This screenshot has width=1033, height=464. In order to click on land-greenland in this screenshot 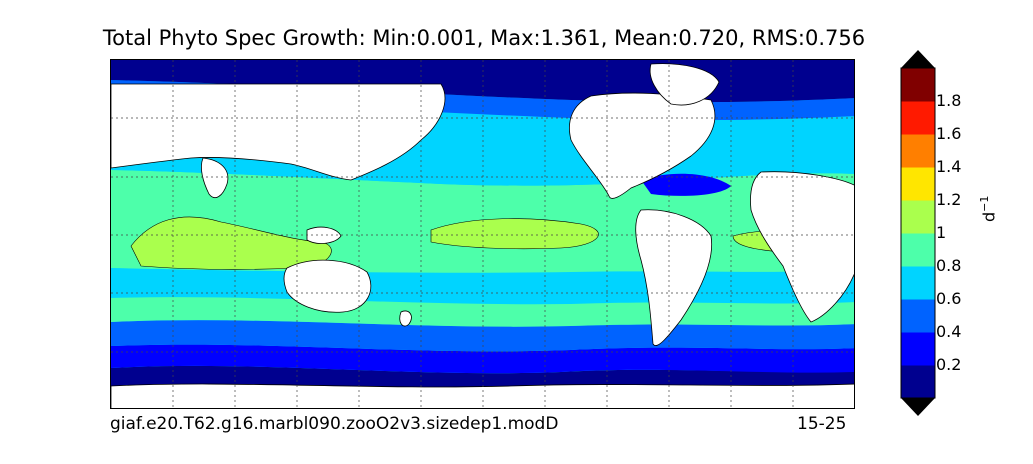, I will do `click(684, 84)`.